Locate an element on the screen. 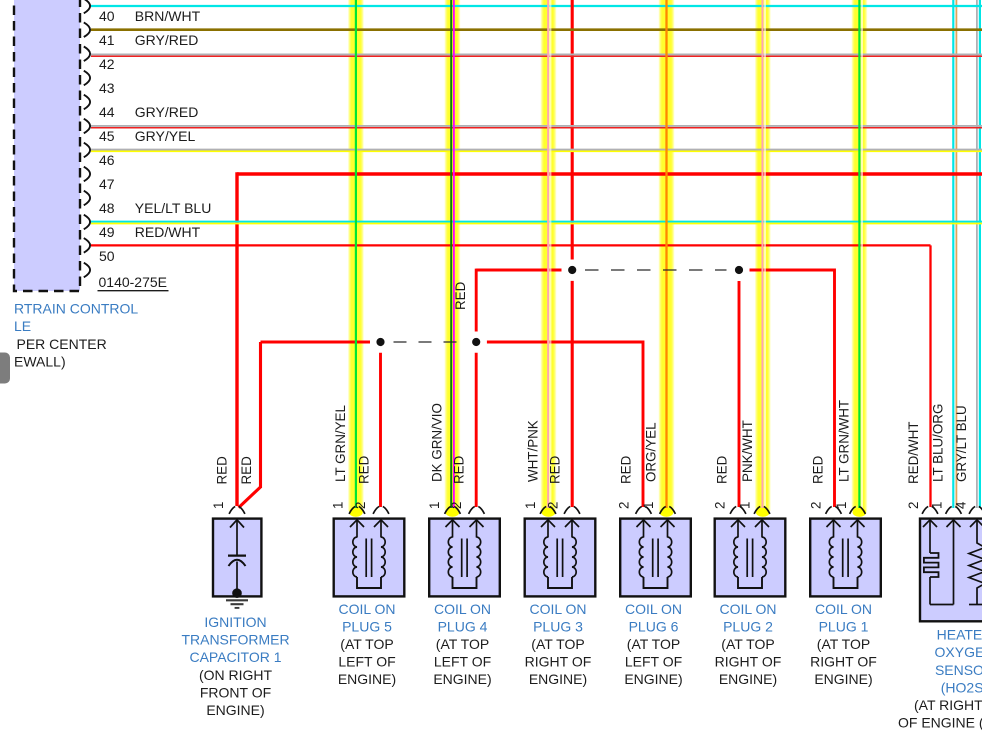  svg-text: 40 is located at coordinates (107, 16).